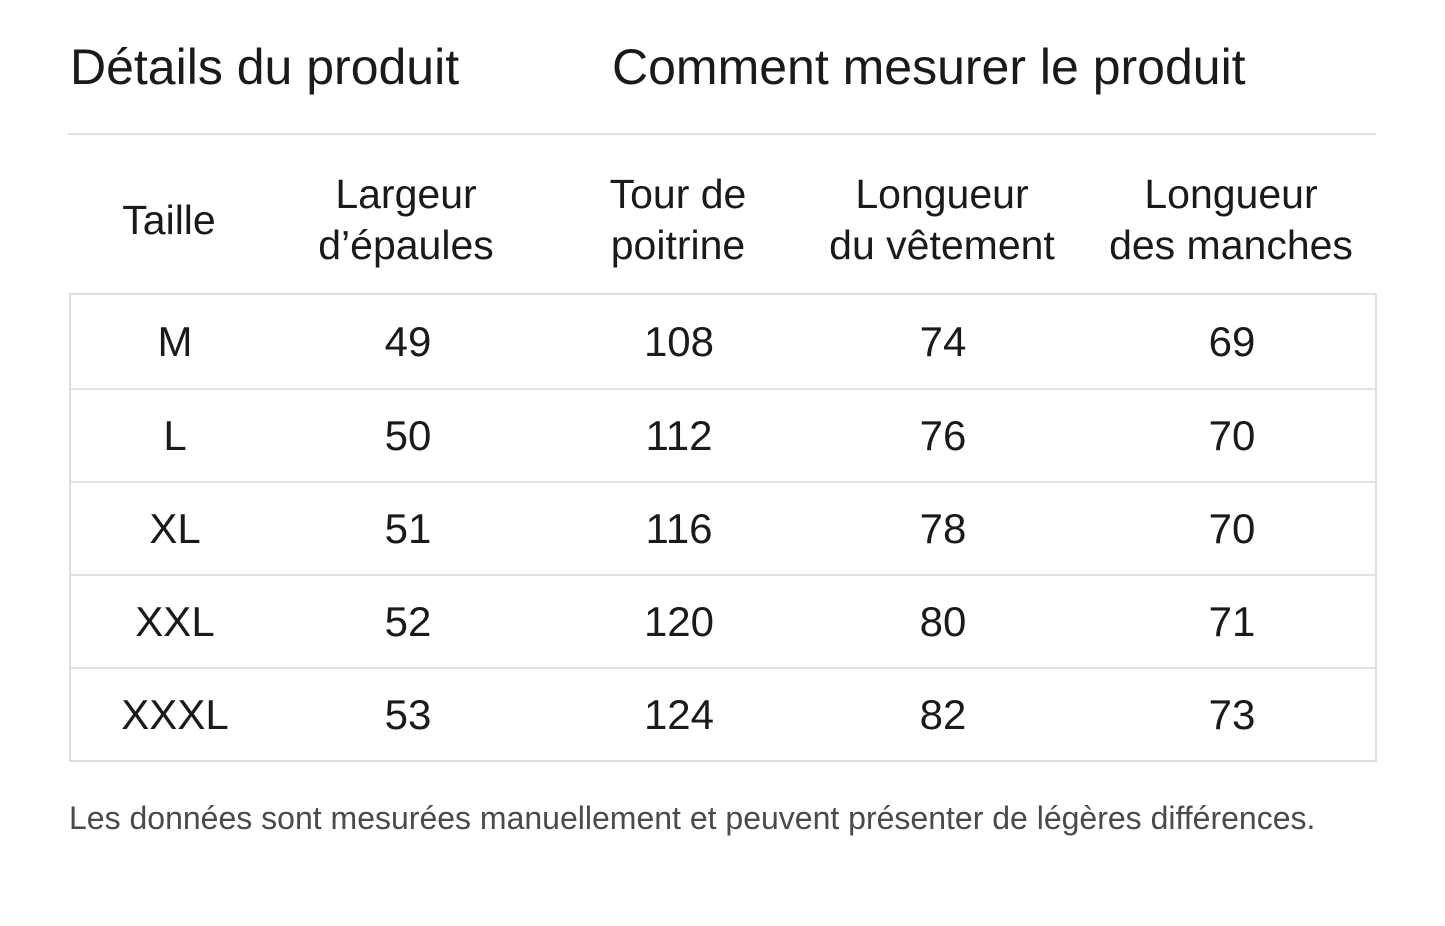  What do you see at coordinates (1231, 194) in the screenshot?
I see `column-header-sleeve-length-line1: Longueur` at bounding box center [1231, 194].